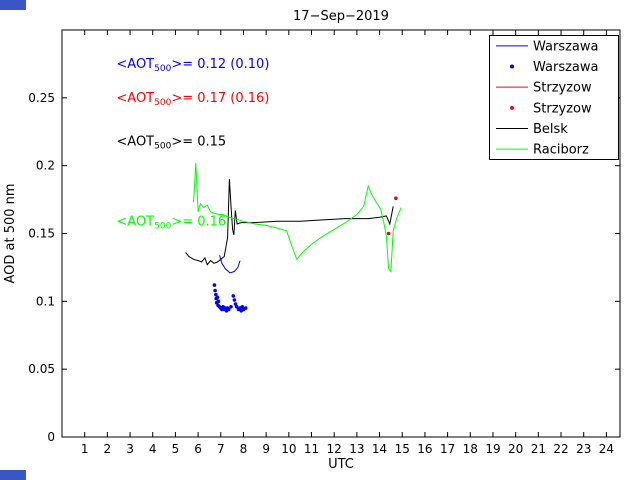  I want to click on series-raciborz-line, so click(297, 217).